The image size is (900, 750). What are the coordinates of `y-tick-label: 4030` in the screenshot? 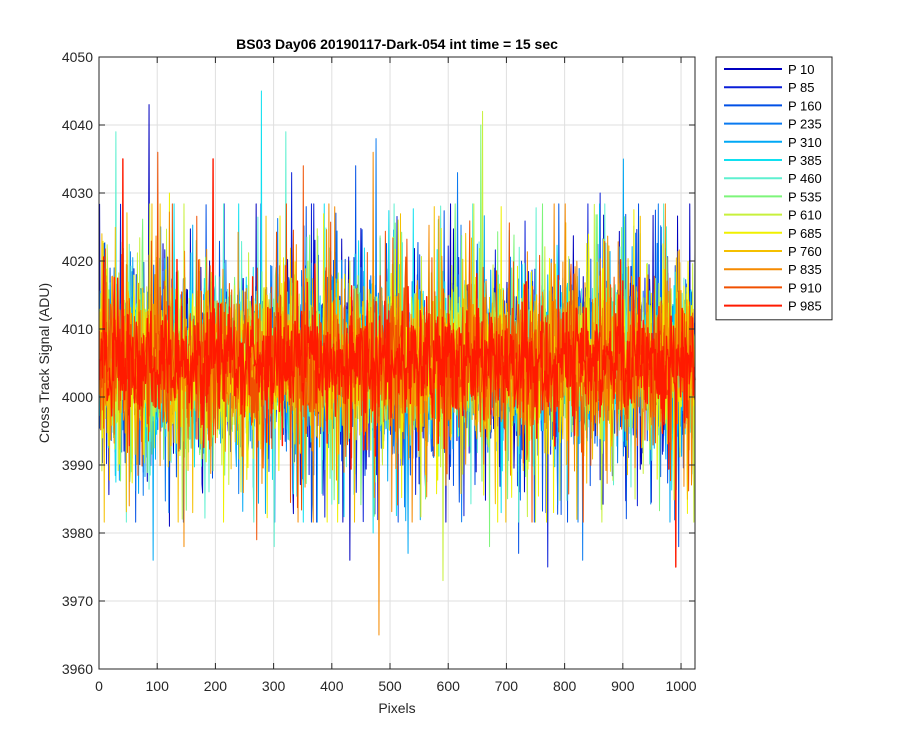 It's located at (77, 193).